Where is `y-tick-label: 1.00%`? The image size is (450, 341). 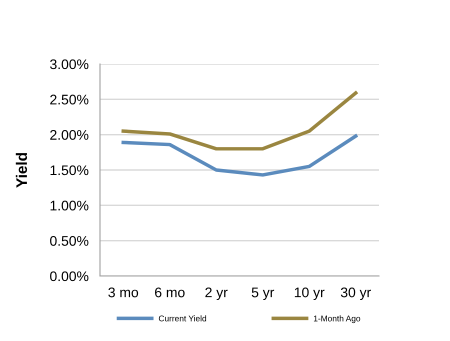
y-tick-label: 1.00% is located at coordinates (69, 205).